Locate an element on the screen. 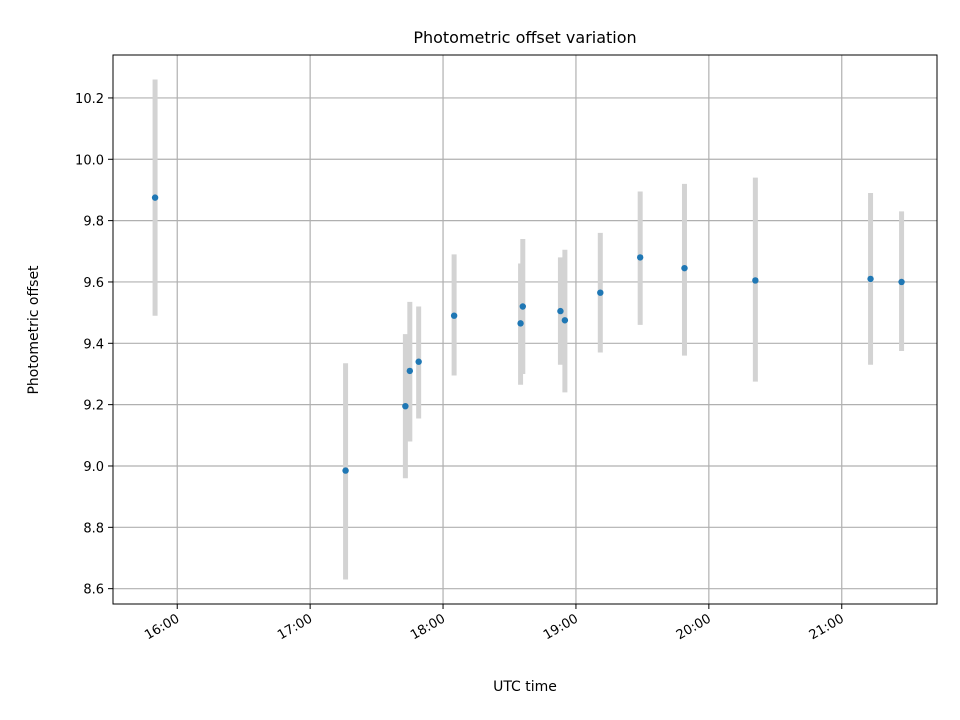 The width and height of the screenshot is (960, 720). y-tick-label: 9.0 is located at coordinates (93, 467).